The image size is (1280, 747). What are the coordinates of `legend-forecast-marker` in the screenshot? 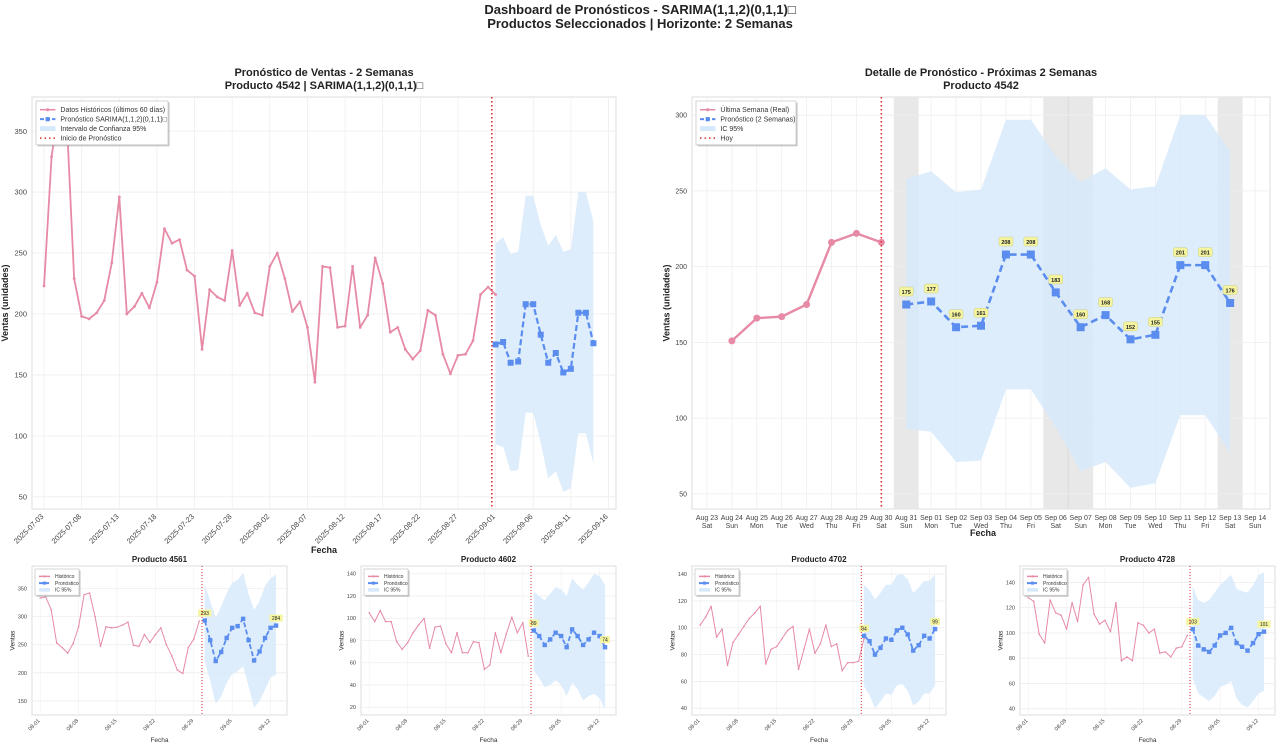 It's located at (373, 583).